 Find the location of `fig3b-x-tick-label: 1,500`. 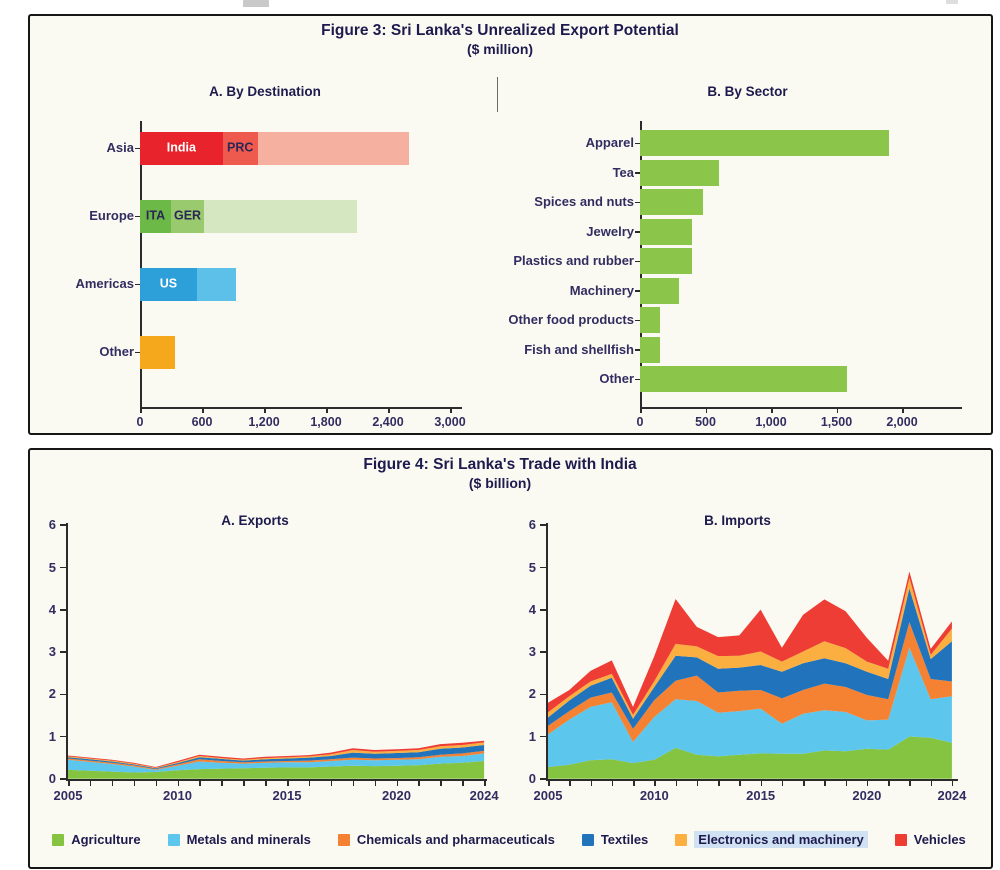

fig3b-x-tick-label: 1,500 is located at coordinates (836, 422).